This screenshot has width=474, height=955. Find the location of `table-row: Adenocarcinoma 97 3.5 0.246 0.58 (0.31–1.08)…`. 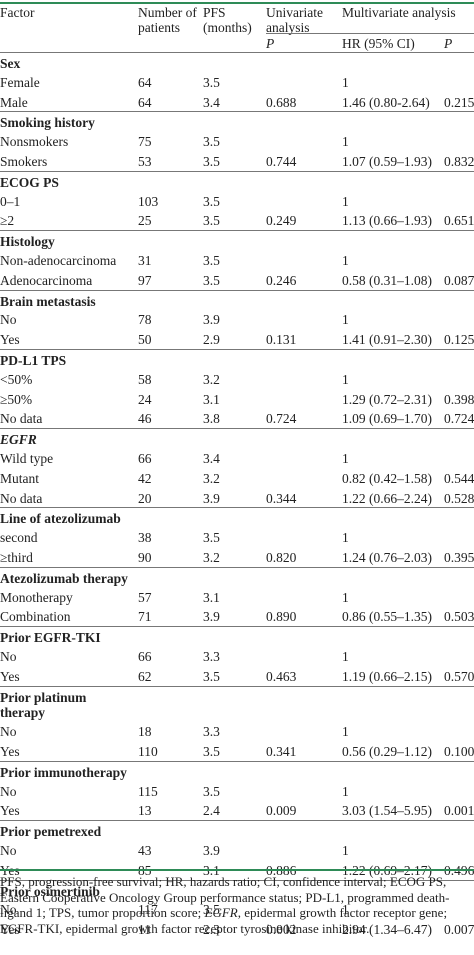

table-row: Adenocarcinoma 97 3.5 0.246 0.58 (0.31–1.08)… is located at coordinates (237, 281).